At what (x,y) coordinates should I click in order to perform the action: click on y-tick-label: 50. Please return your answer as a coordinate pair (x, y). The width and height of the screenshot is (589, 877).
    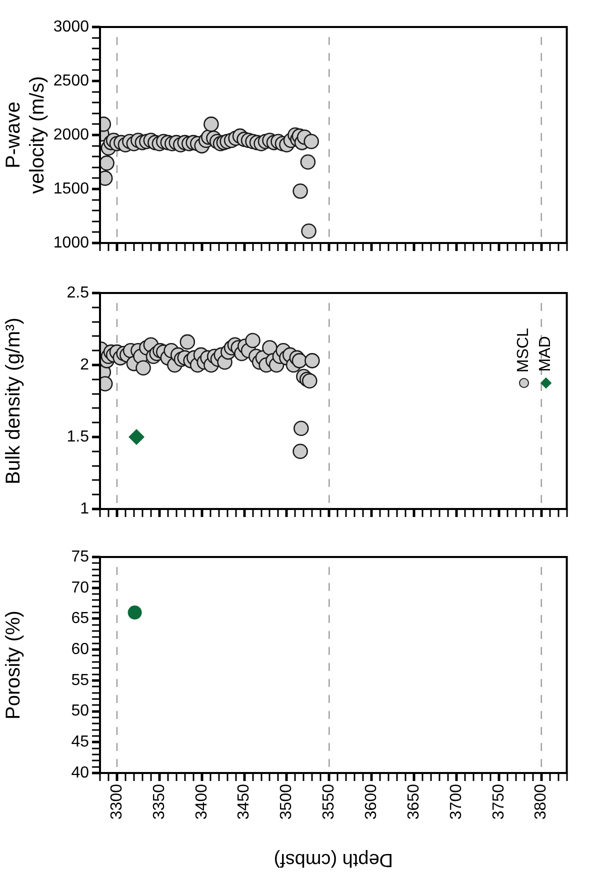
    Looking at the image, I should click on (80, 711).